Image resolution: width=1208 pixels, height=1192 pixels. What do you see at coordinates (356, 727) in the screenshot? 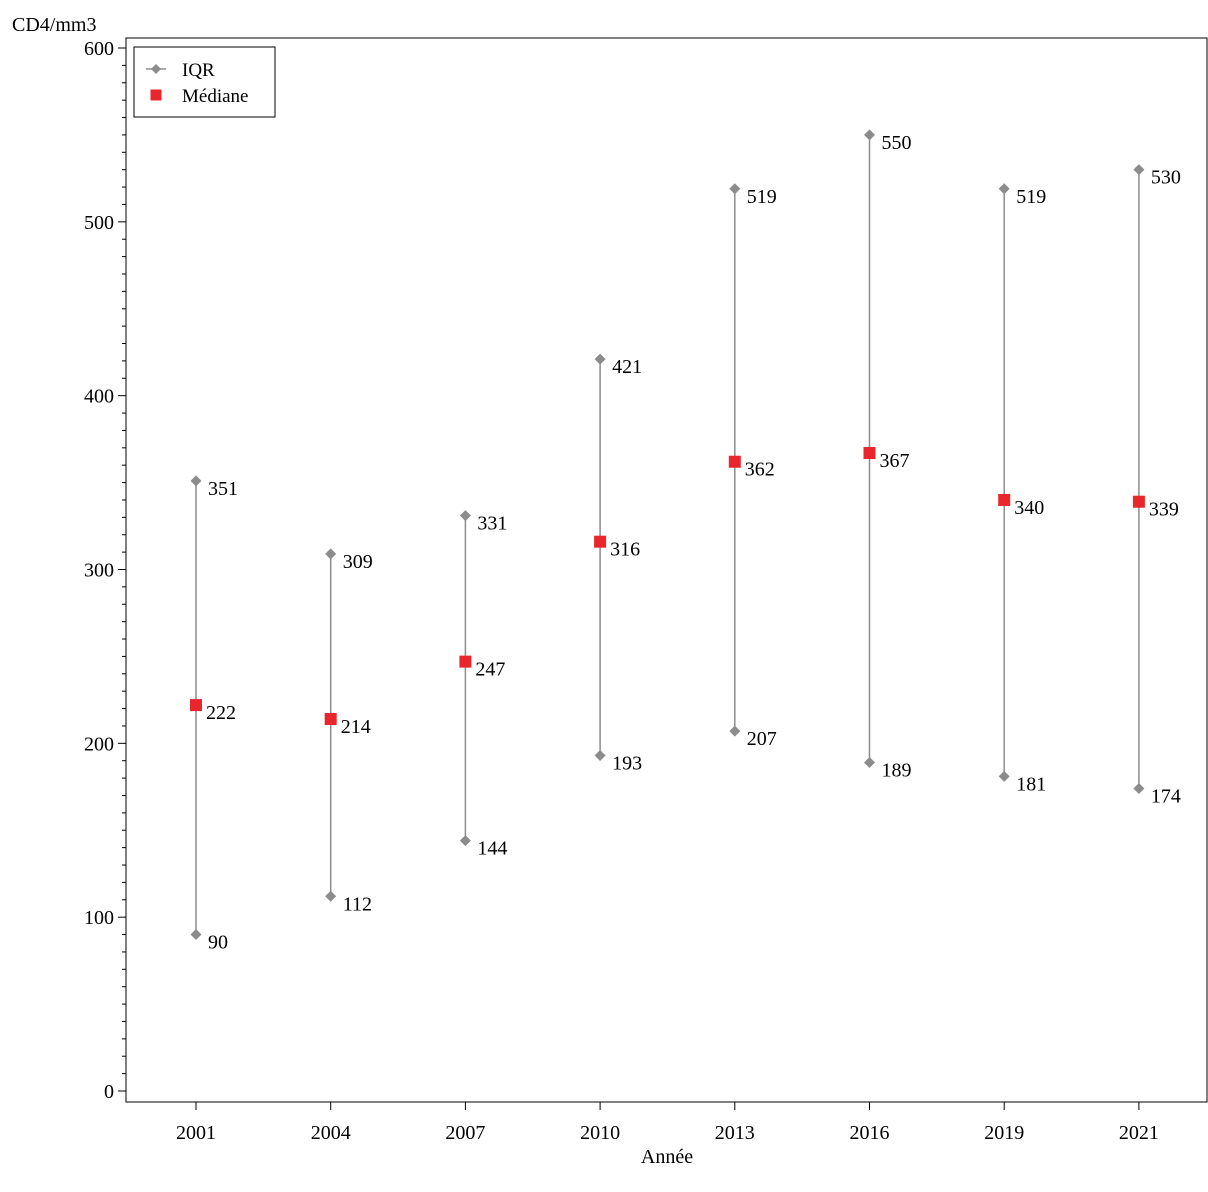
I see `median-data-label: 214` at bounding box center [356, 727].